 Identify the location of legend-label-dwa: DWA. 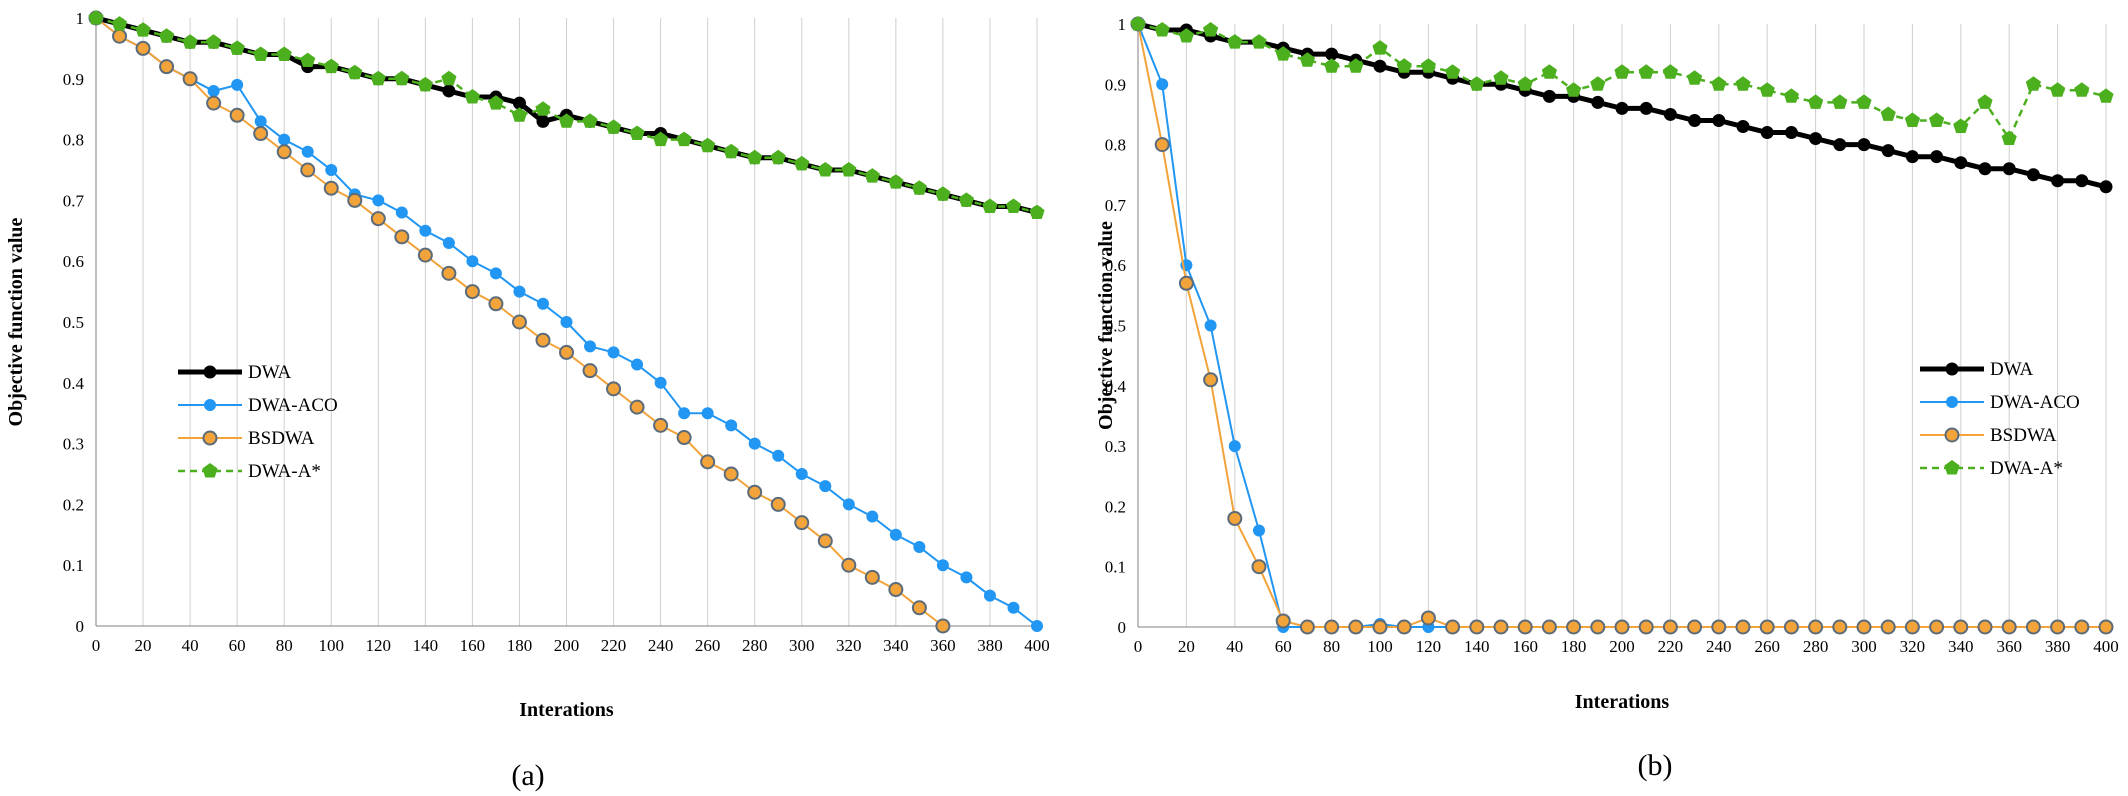
(2012, 369).